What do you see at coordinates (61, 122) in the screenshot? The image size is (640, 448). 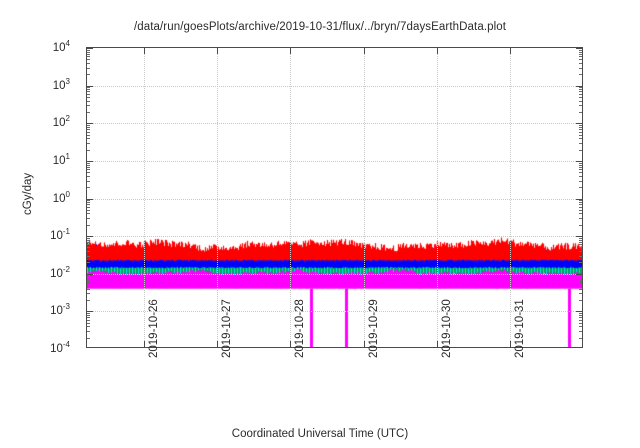 I see `y-axis-tick-label: 10²` at bounding box center [61, 122].